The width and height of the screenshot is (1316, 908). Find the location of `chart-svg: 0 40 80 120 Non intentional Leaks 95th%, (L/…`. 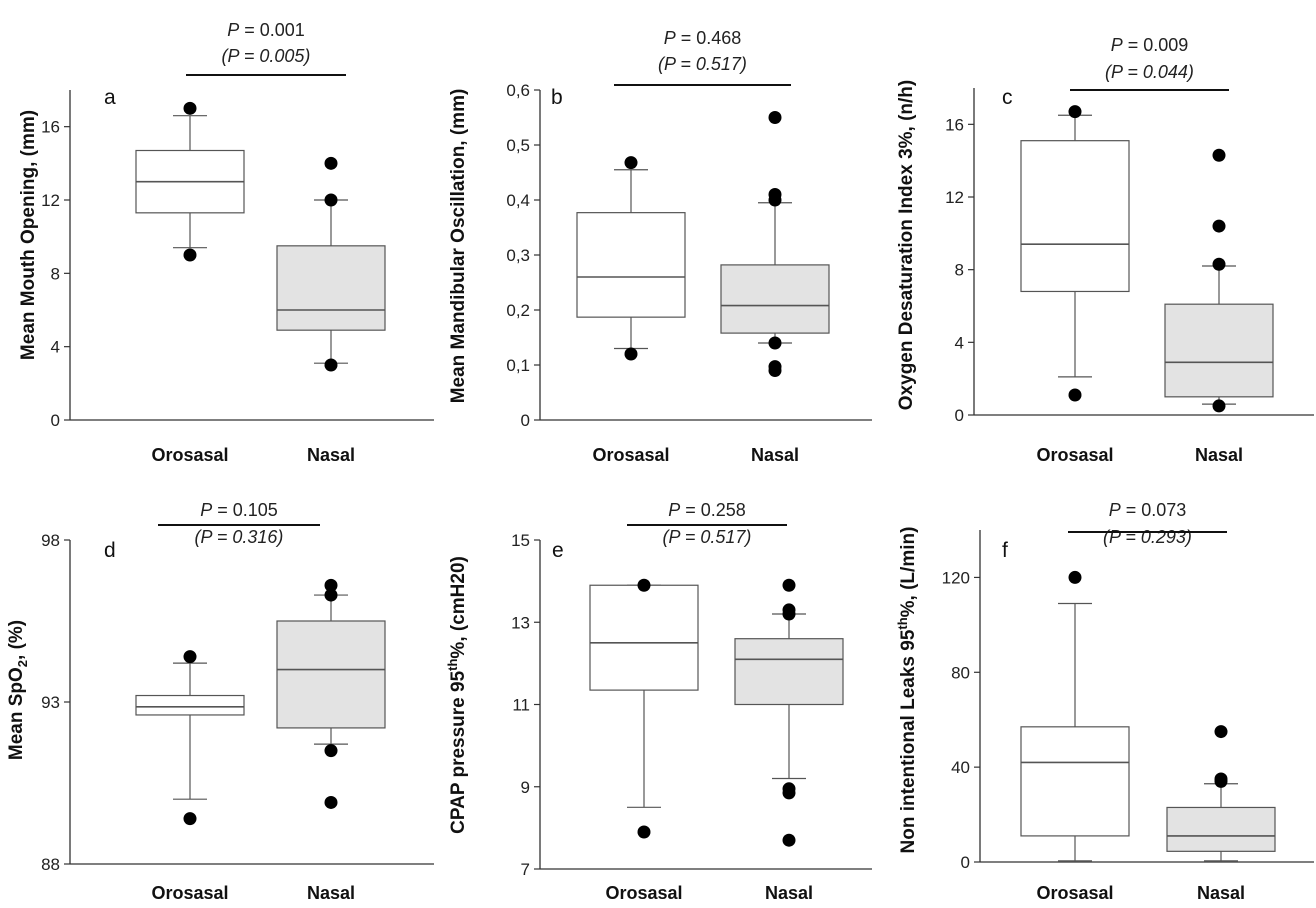

chart-svg: 0 40 80 120 Non intentional Leaks 95th%, (L/… is located at coordinates (1104, 701).